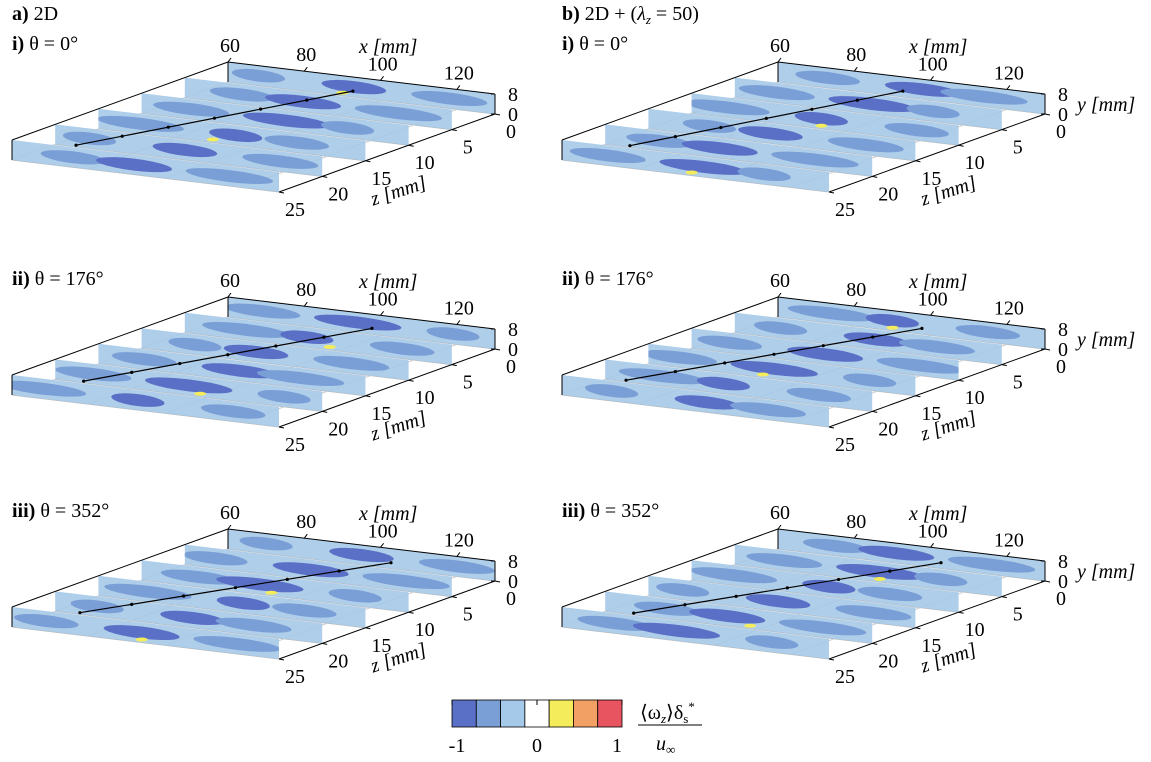 Image resolution: width=1151 pixels, height=762 pixels. I want to click on x-axis-label: x [mm], so click(387, 282).